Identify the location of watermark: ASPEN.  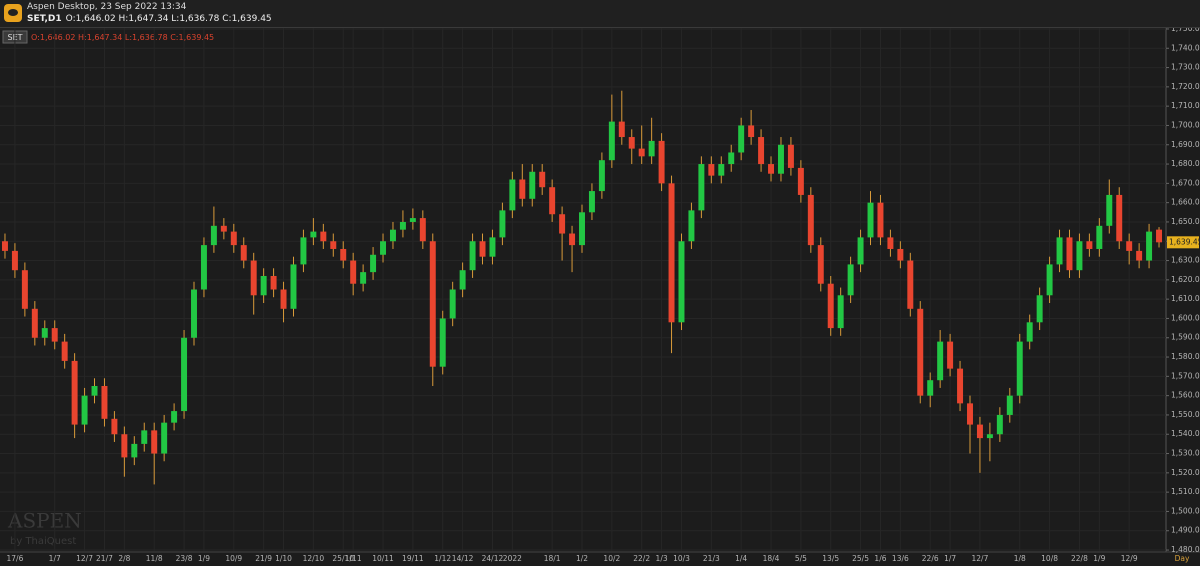
(44, 521).